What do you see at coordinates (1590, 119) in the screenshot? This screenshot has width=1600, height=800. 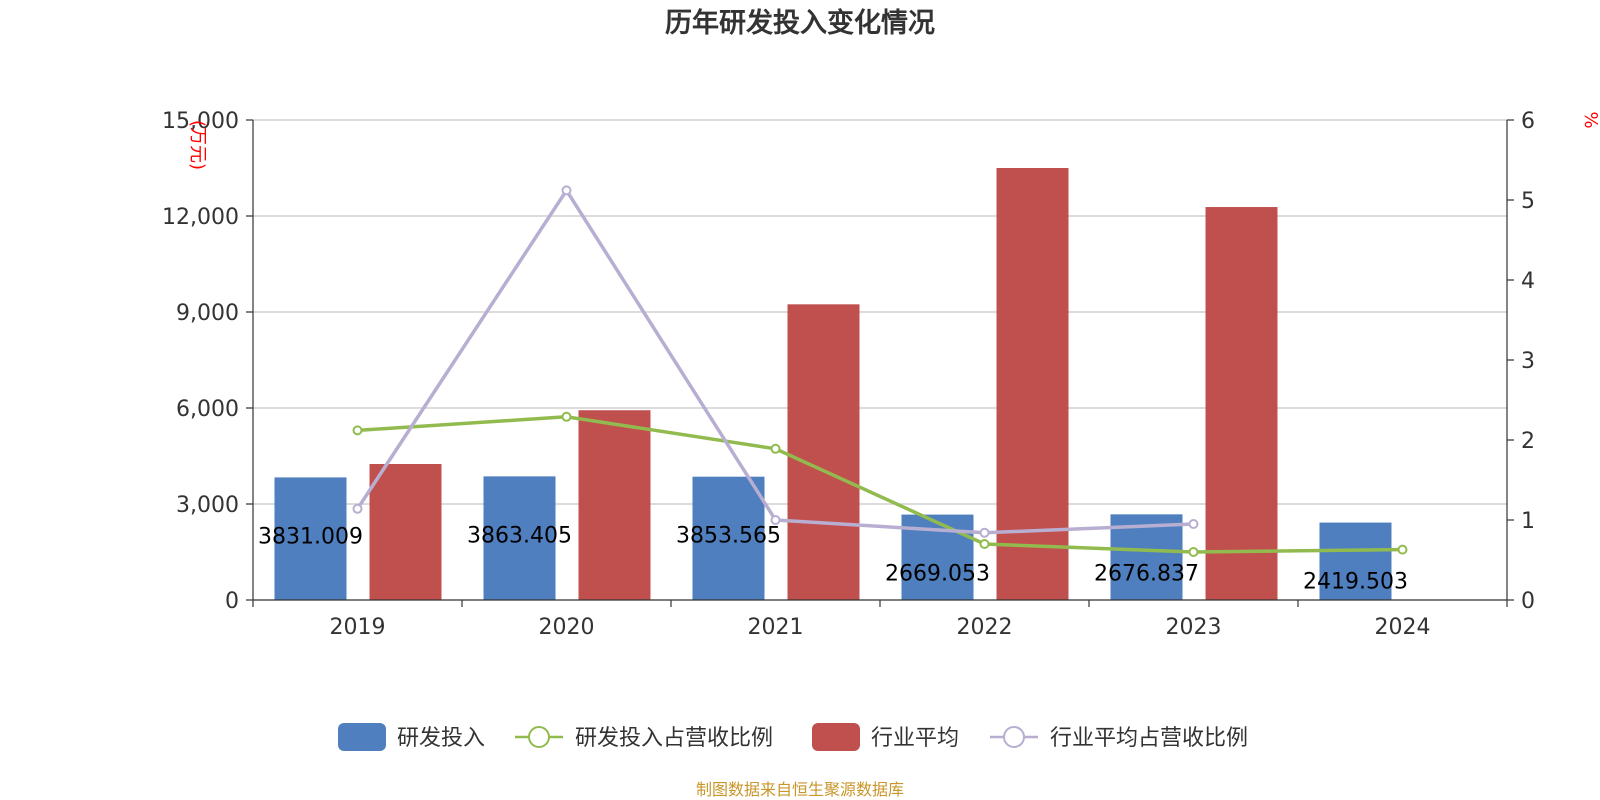 I see `right-axis-unit: %` at bounding box center [1590, 119].